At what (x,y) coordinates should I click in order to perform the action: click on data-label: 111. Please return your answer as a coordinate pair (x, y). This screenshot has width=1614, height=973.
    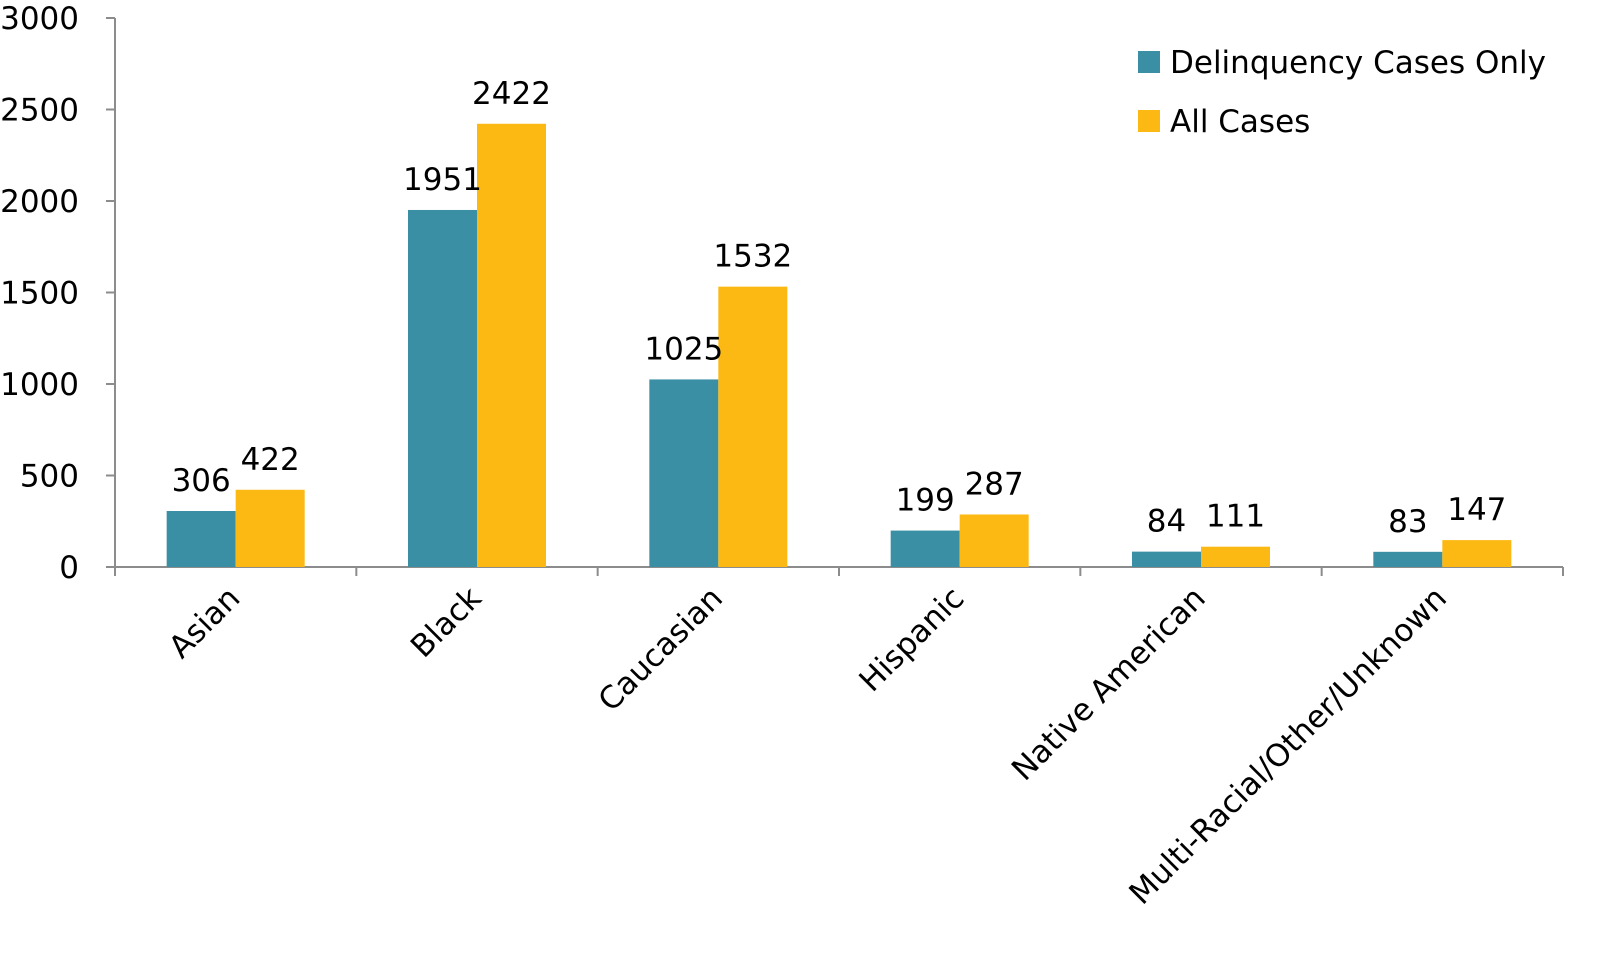
    Looking at the image, I should click on (1235, 517).